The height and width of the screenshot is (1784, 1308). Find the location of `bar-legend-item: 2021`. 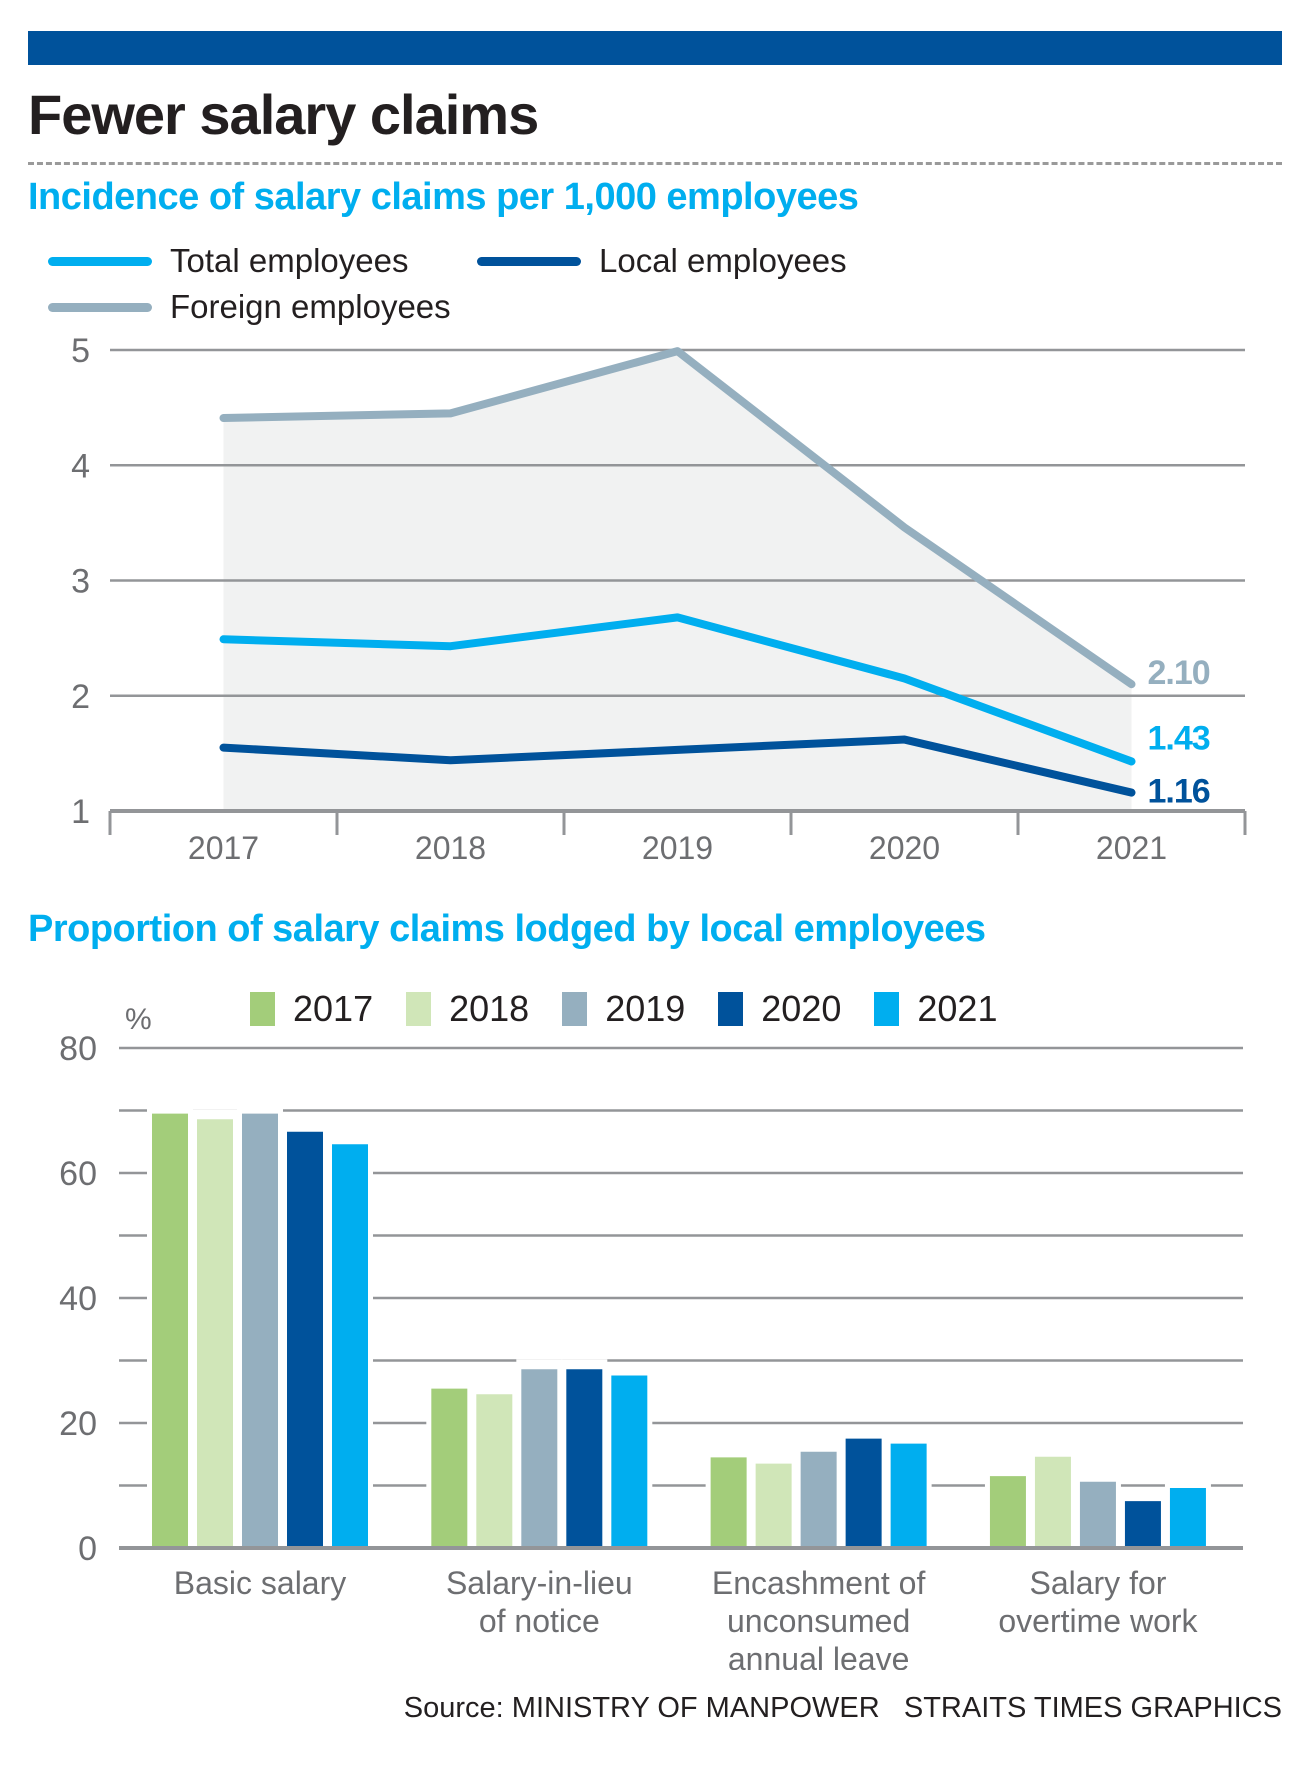

bar-legend-item: 2021 is located at coordinates (935, 1009).